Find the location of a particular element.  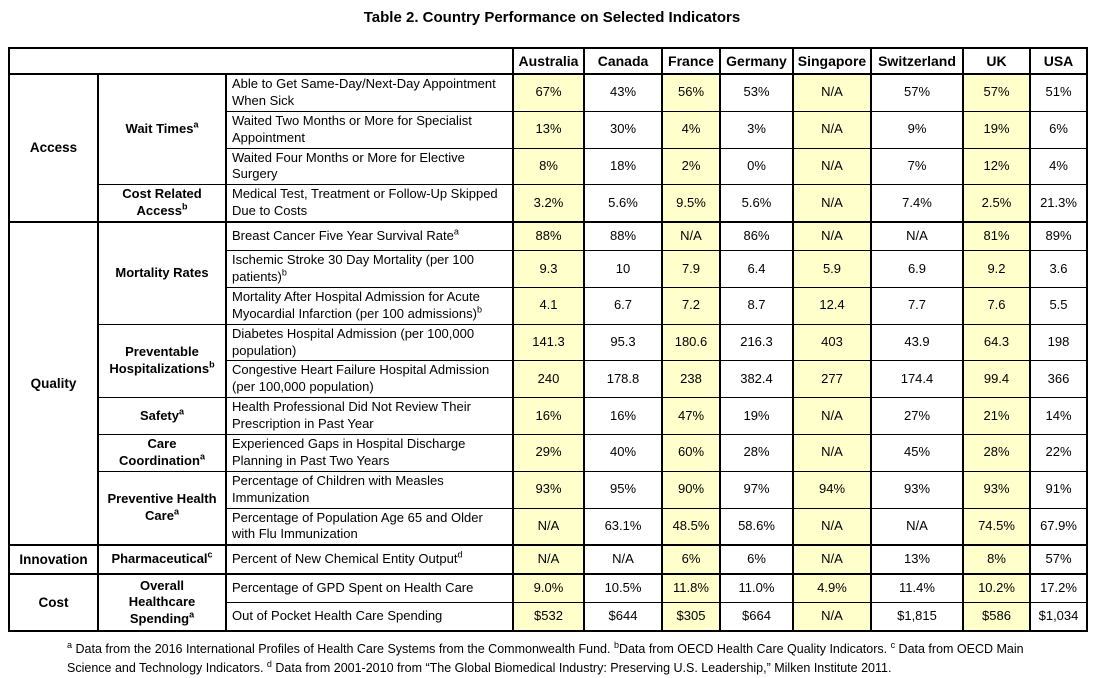

value-cell-canada: 95.3 is located at coordinates (623, 342).